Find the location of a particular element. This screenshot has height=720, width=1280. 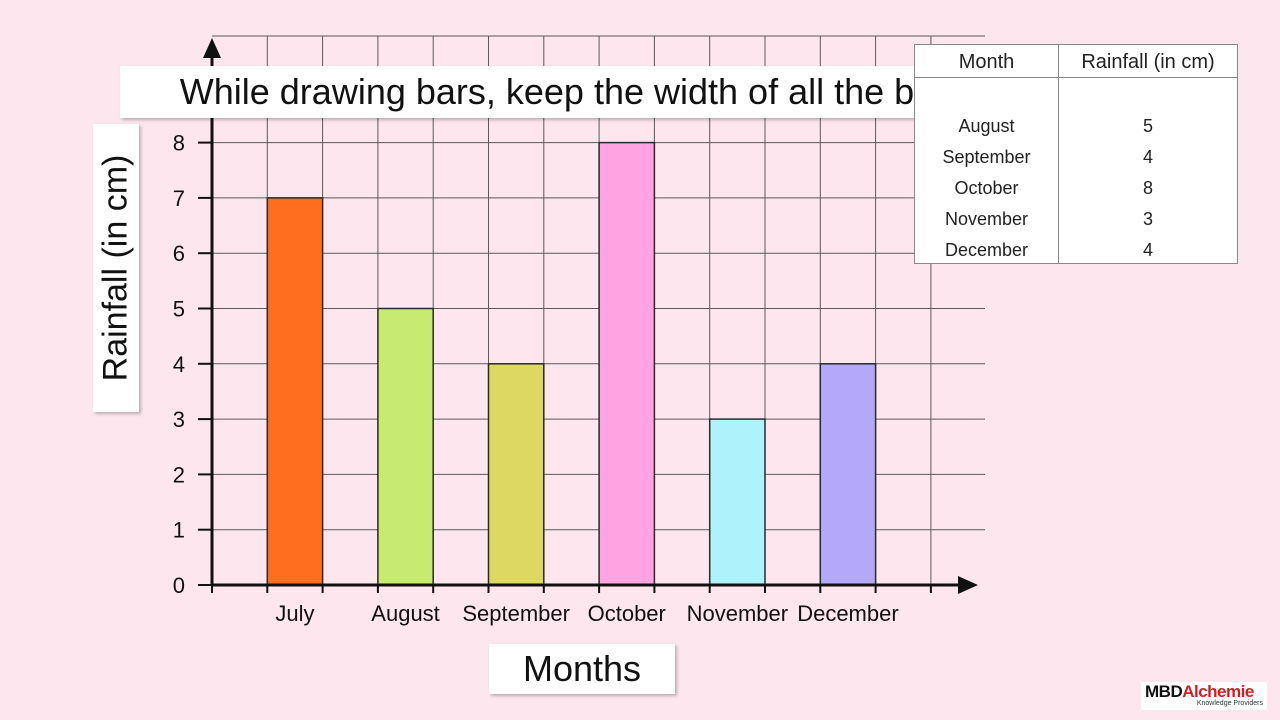

y-tick-label: 5 is located at coordinates (179, 309).